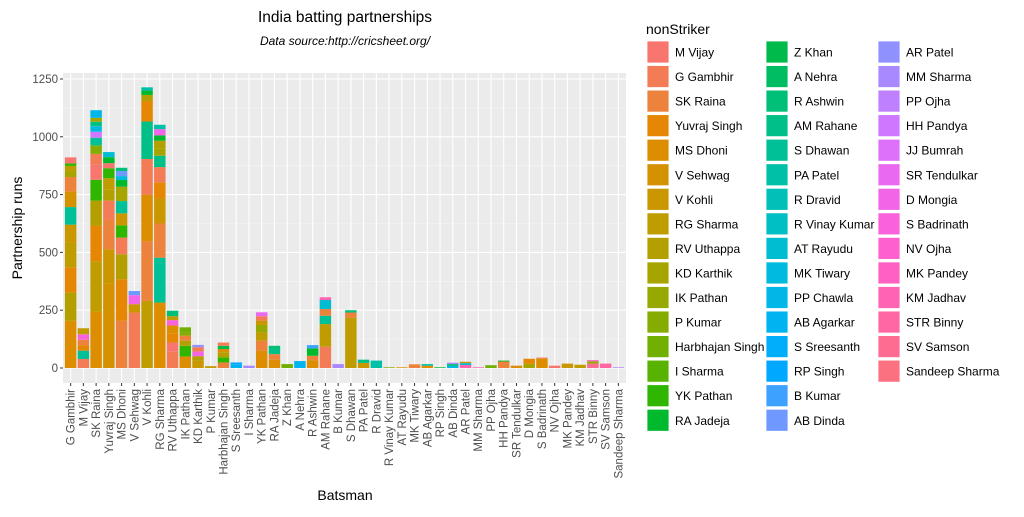 The width and height of the screenshot is (1024, 517). Describe the element at coordinates (923, 347) in the screenshot. I see `legend-item: SV Samson` at that location.